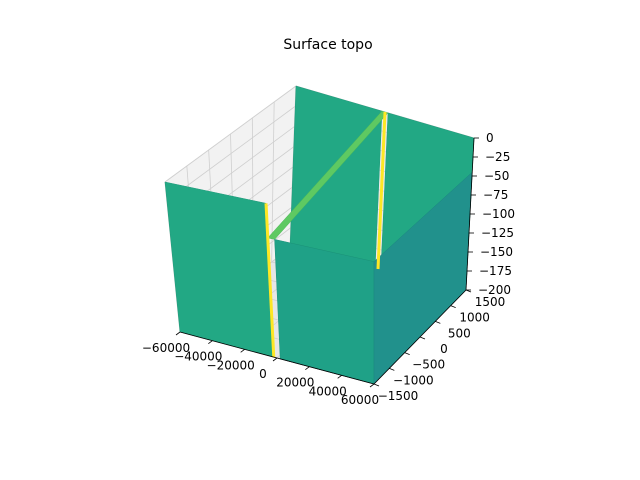  What do you see at coordinates (474, 318) in the screenshot?
I see `y-tick-label: 1000` at bounding box center [474, 318].